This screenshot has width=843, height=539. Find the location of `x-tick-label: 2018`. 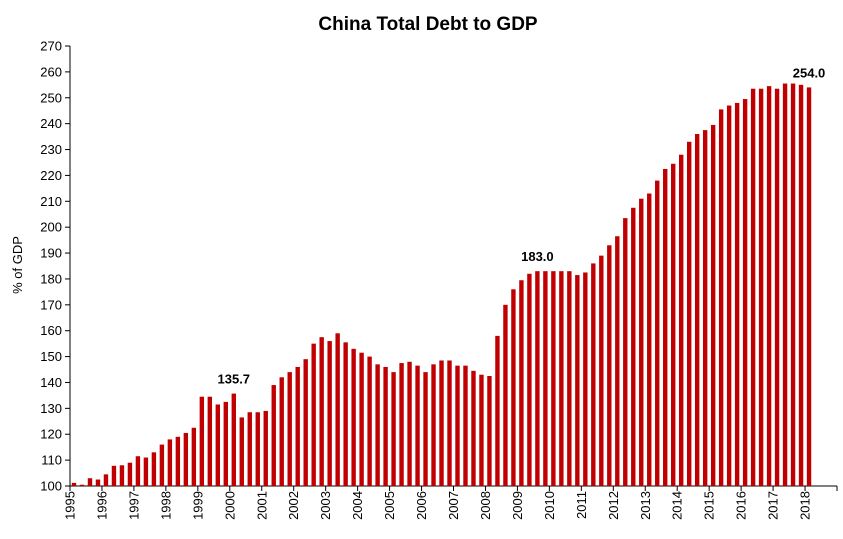

x-tick-label: 2018 is located at coordinates (805, 505).